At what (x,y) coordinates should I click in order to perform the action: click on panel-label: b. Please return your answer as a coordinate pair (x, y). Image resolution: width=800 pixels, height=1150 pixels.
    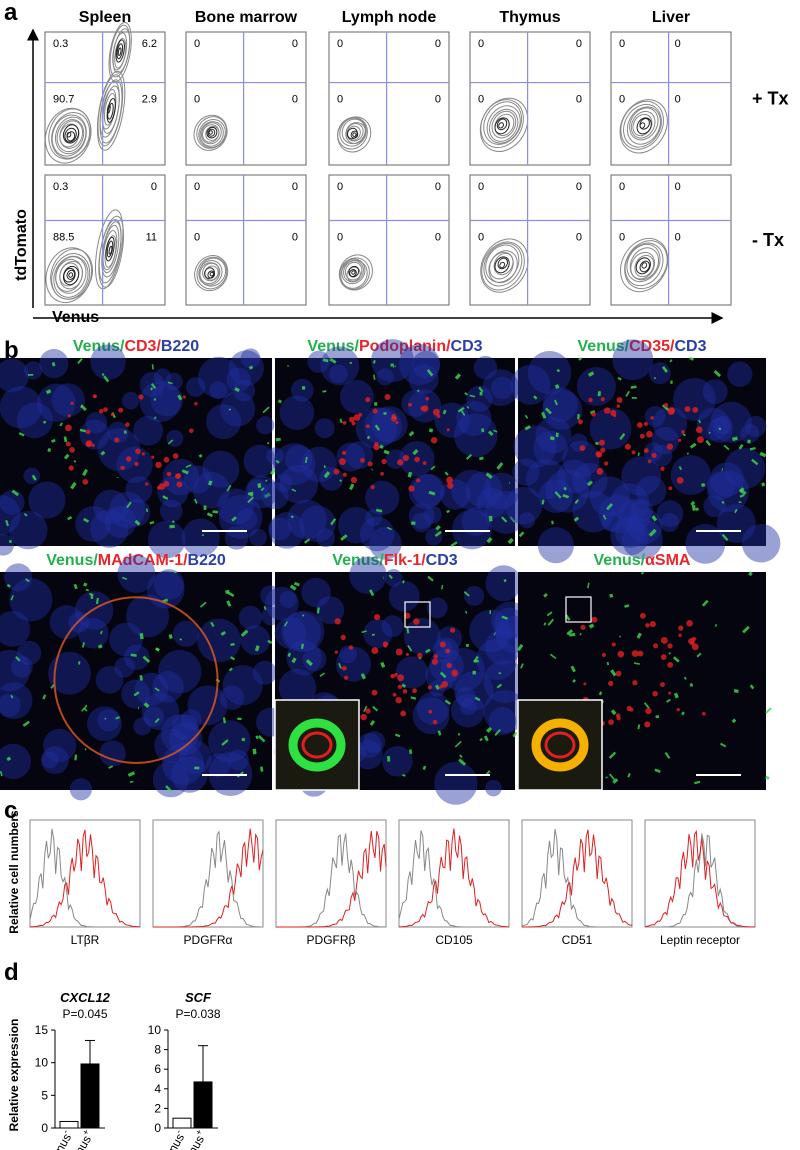
    Looking at the image, I should click on (11, 350).